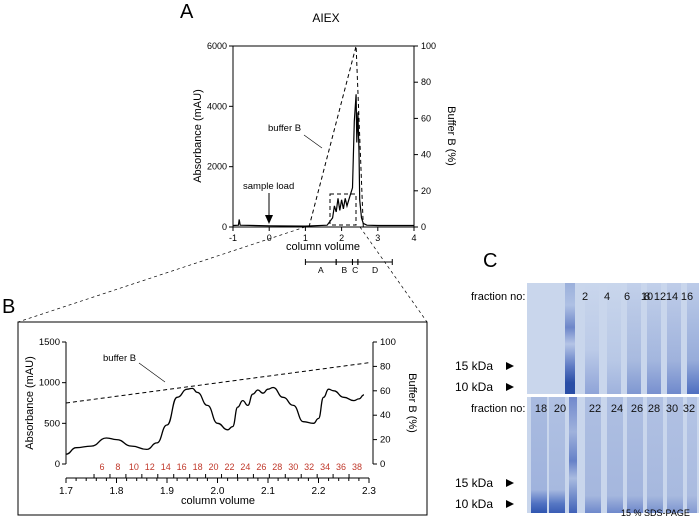  What do you see at coordinates (198, 467) in the screenshot?
I see `chart-b-fraction-label: 18` at bounding box center [198, 467].